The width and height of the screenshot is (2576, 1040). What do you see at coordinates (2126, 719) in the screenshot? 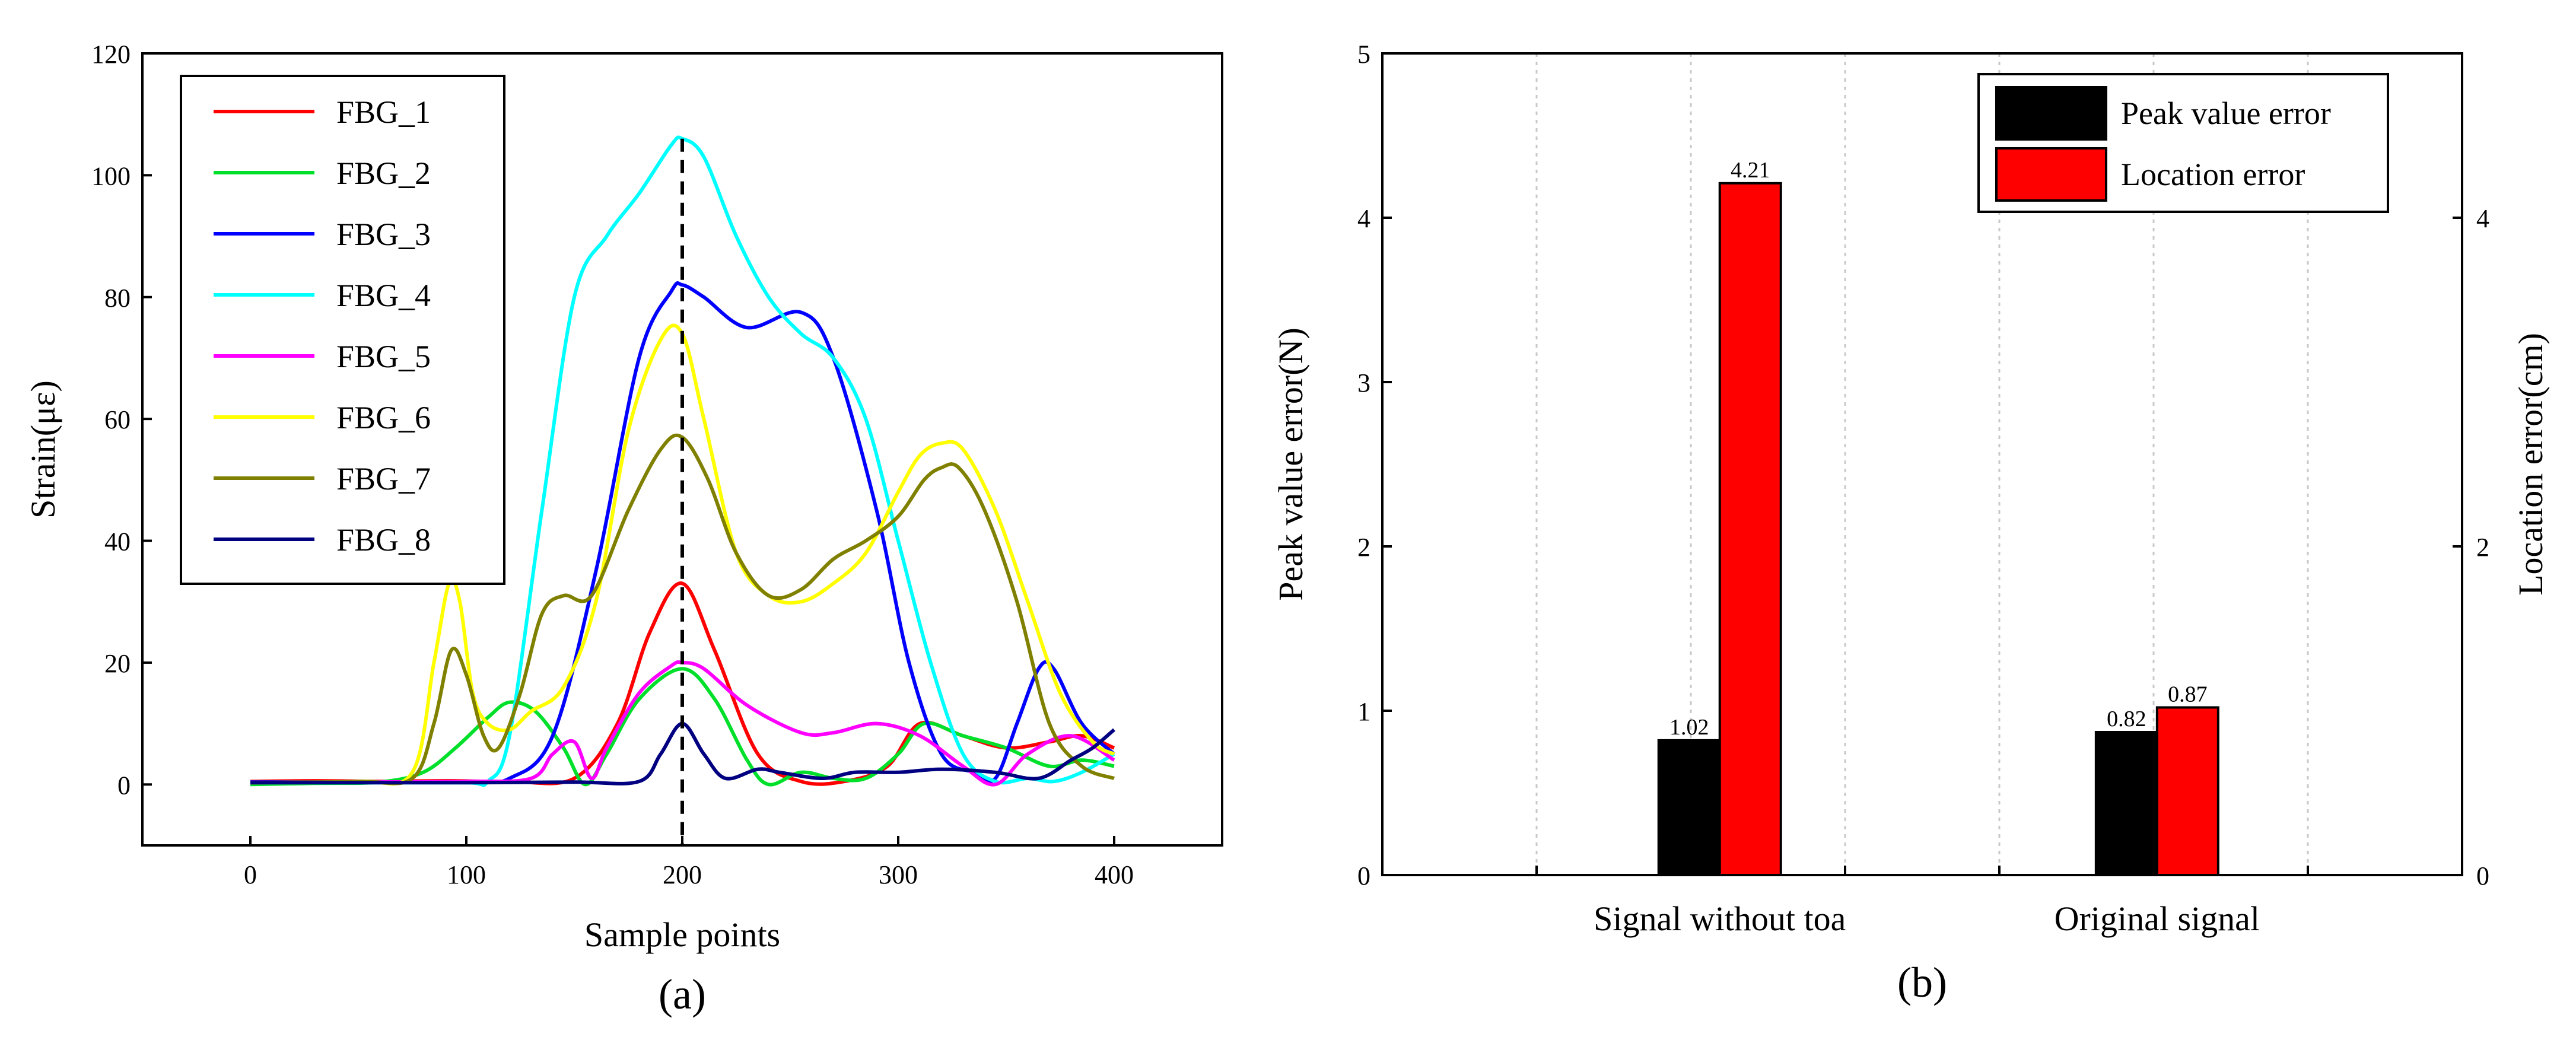
I see `b-bar-value-label: 0.82` at bounding box center [2126, 719].